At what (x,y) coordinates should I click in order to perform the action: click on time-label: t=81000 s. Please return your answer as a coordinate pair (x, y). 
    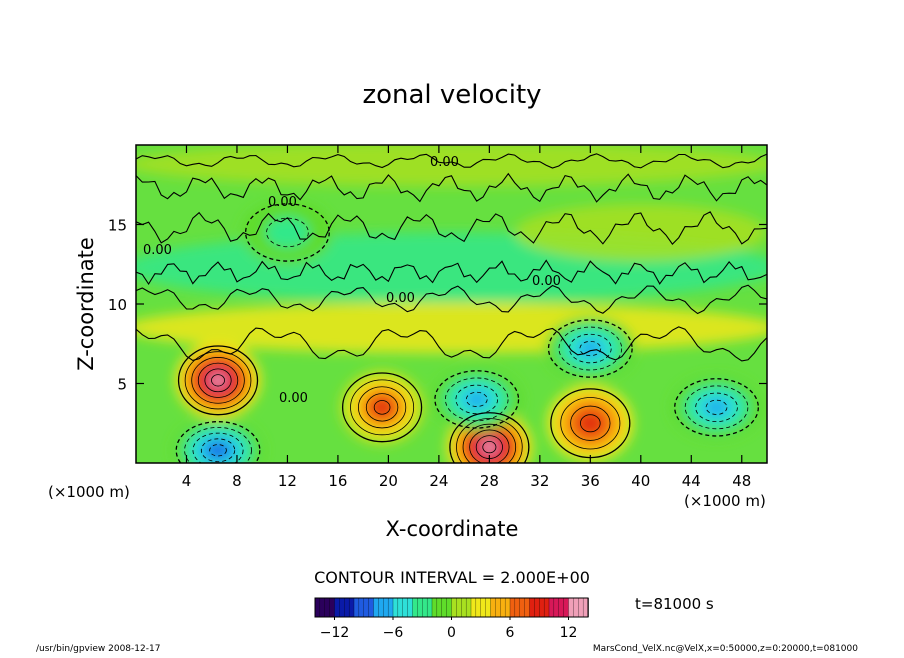
    Looking at the image, I should click on (674, 604).